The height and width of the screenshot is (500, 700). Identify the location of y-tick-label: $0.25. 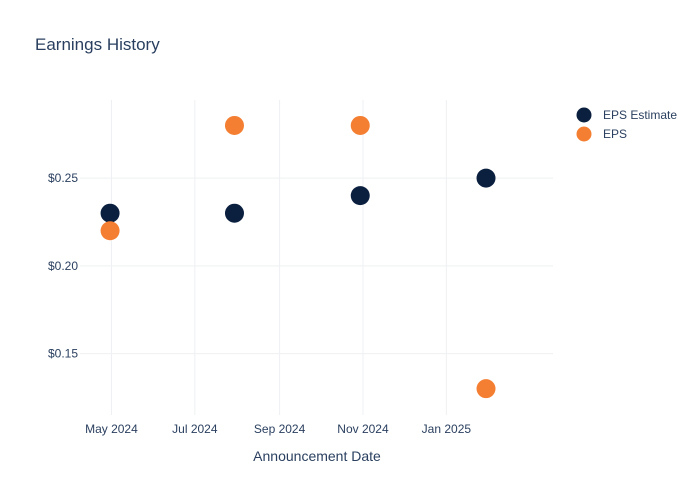
(63, 178).